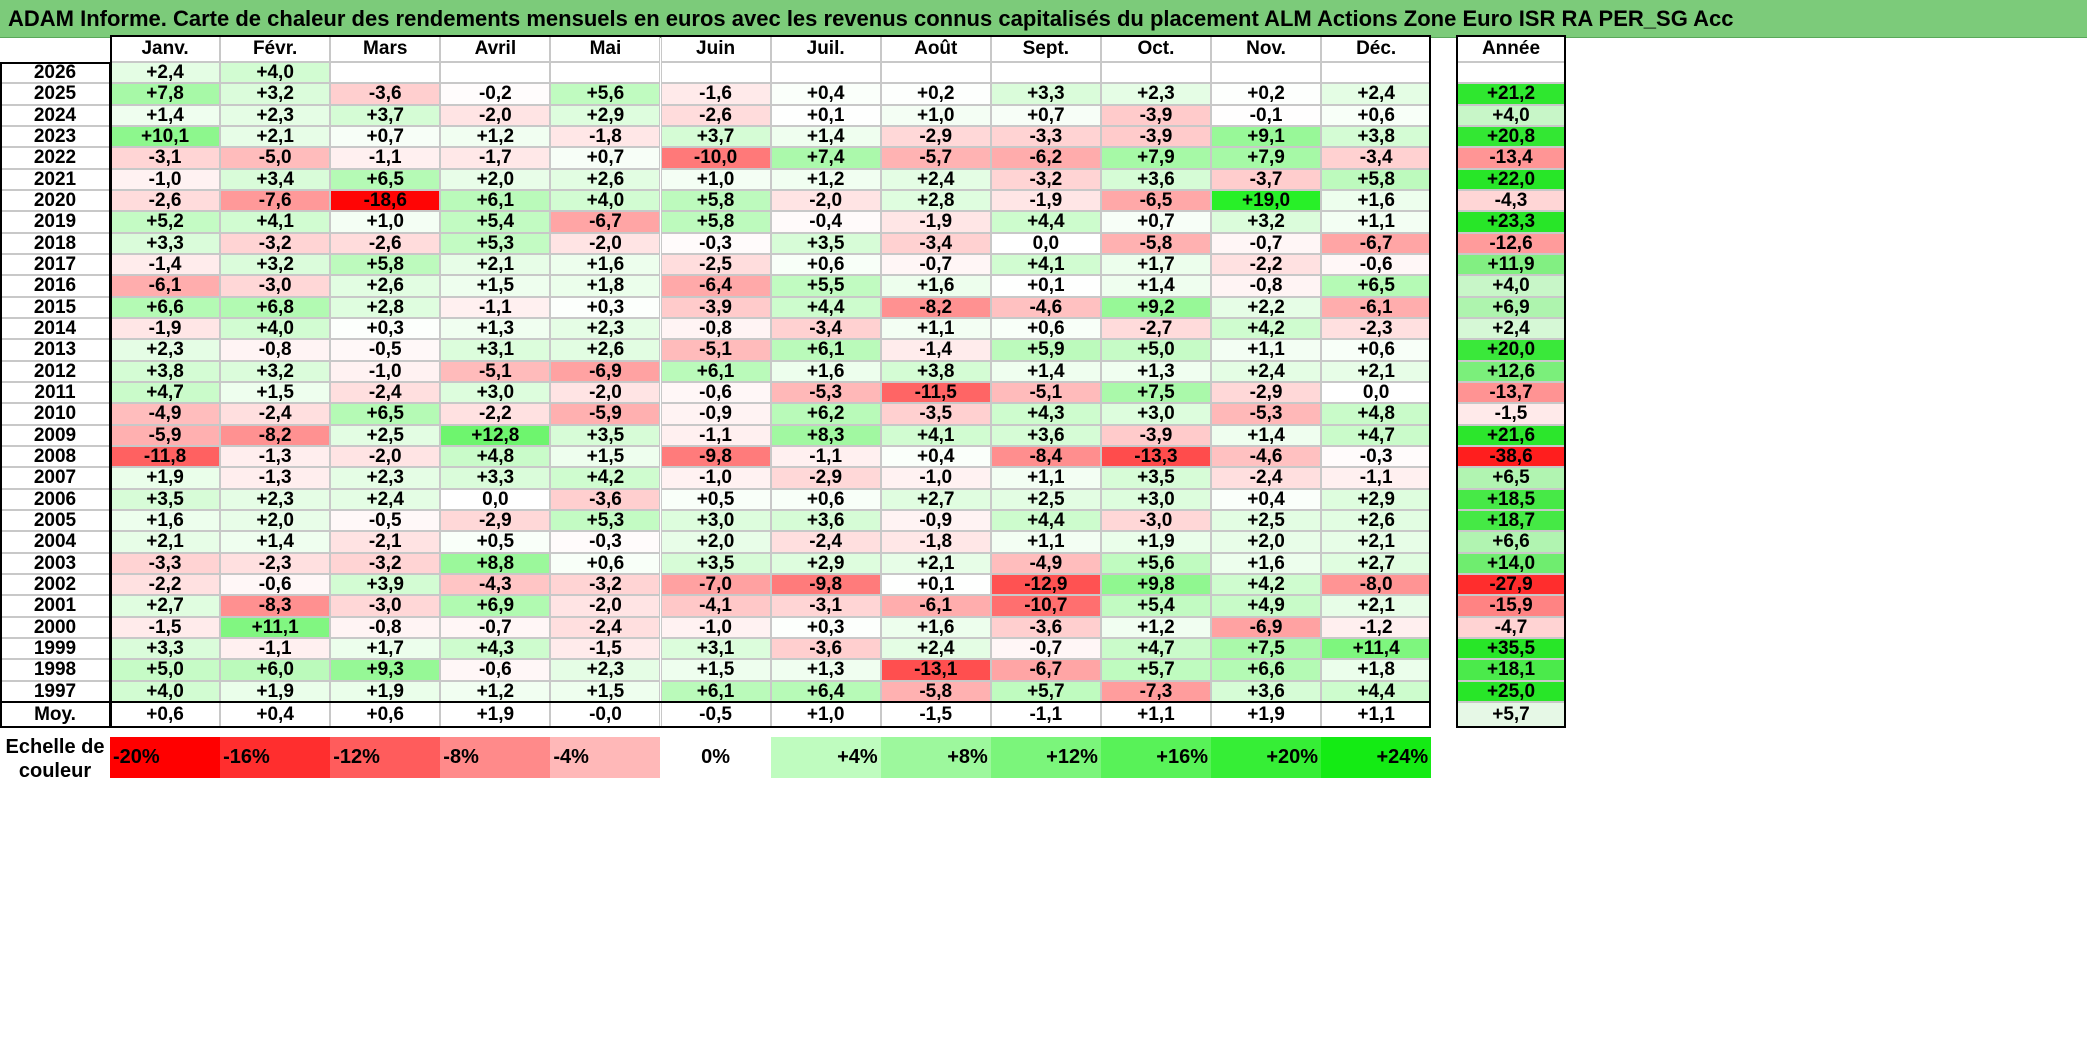 This screenshot has height=1037, width=2087. Describe the element at coordinates (165, 499) in the screenshot. I see `cell-value: +3,5` at that location.